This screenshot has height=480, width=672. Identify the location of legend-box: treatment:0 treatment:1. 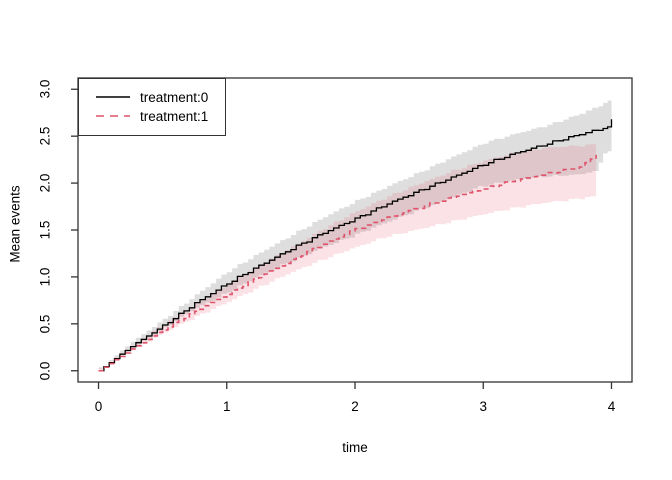
(152, 107).